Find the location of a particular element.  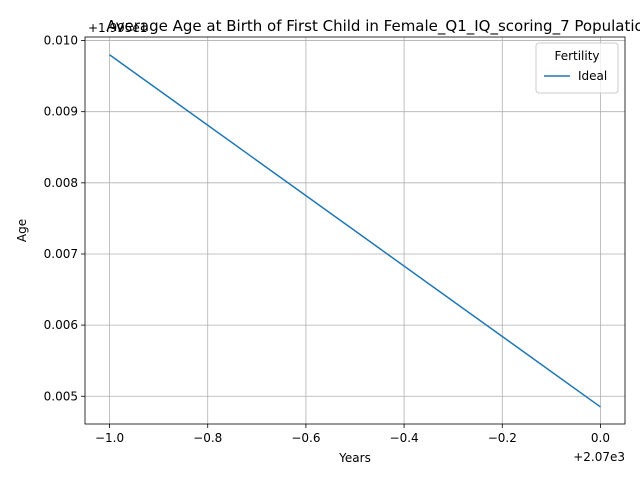

y-axis-label: Age is located at coordinates (22, 230).